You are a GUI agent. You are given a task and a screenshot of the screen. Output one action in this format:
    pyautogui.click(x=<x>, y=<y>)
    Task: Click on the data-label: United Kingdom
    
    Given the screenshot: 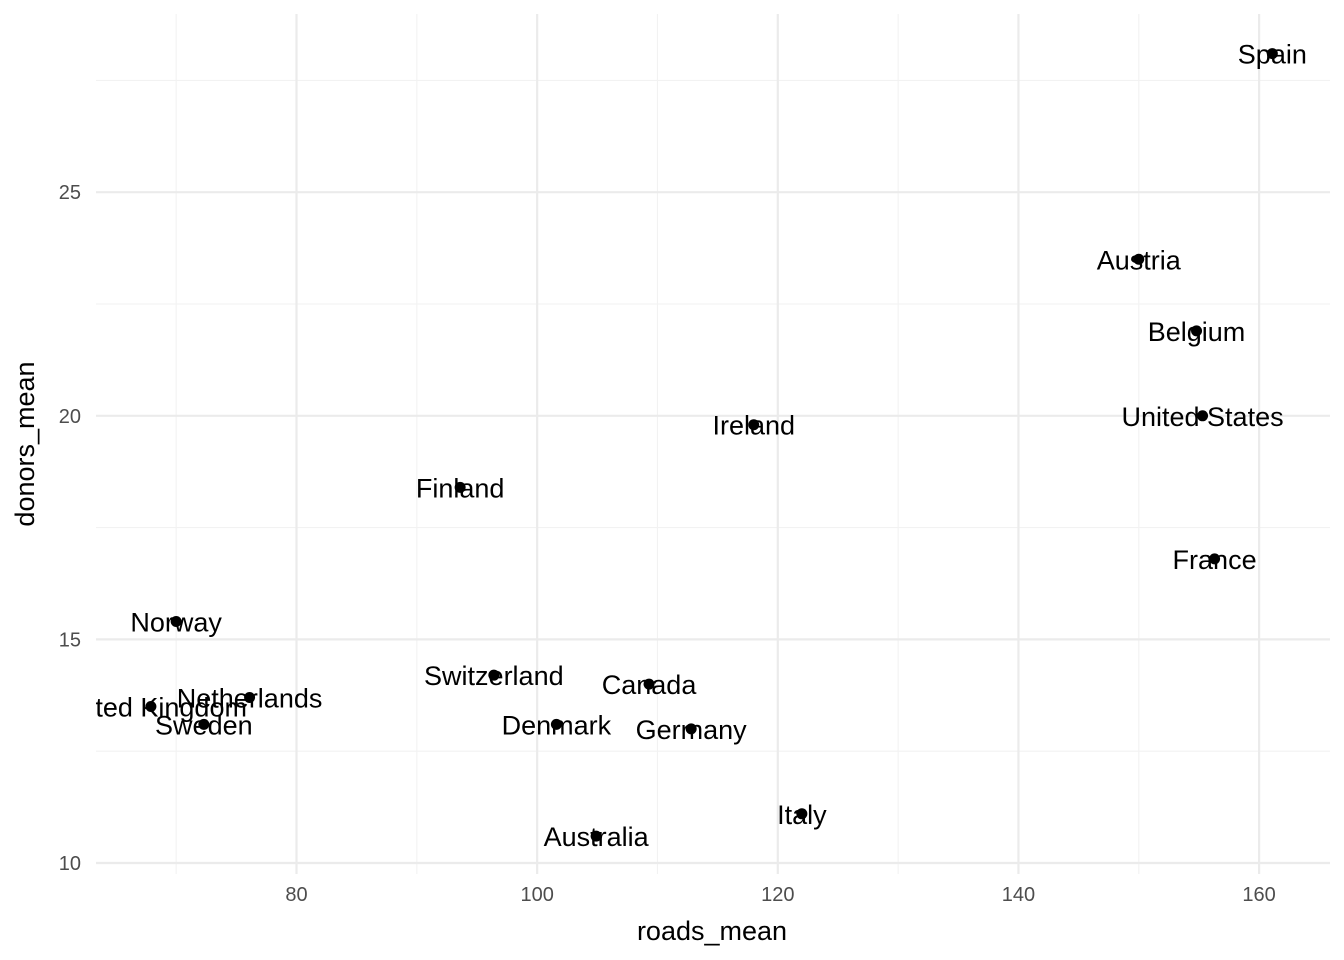 What is the action you would take?
    pyautogui.click(x=151, y=707)
    